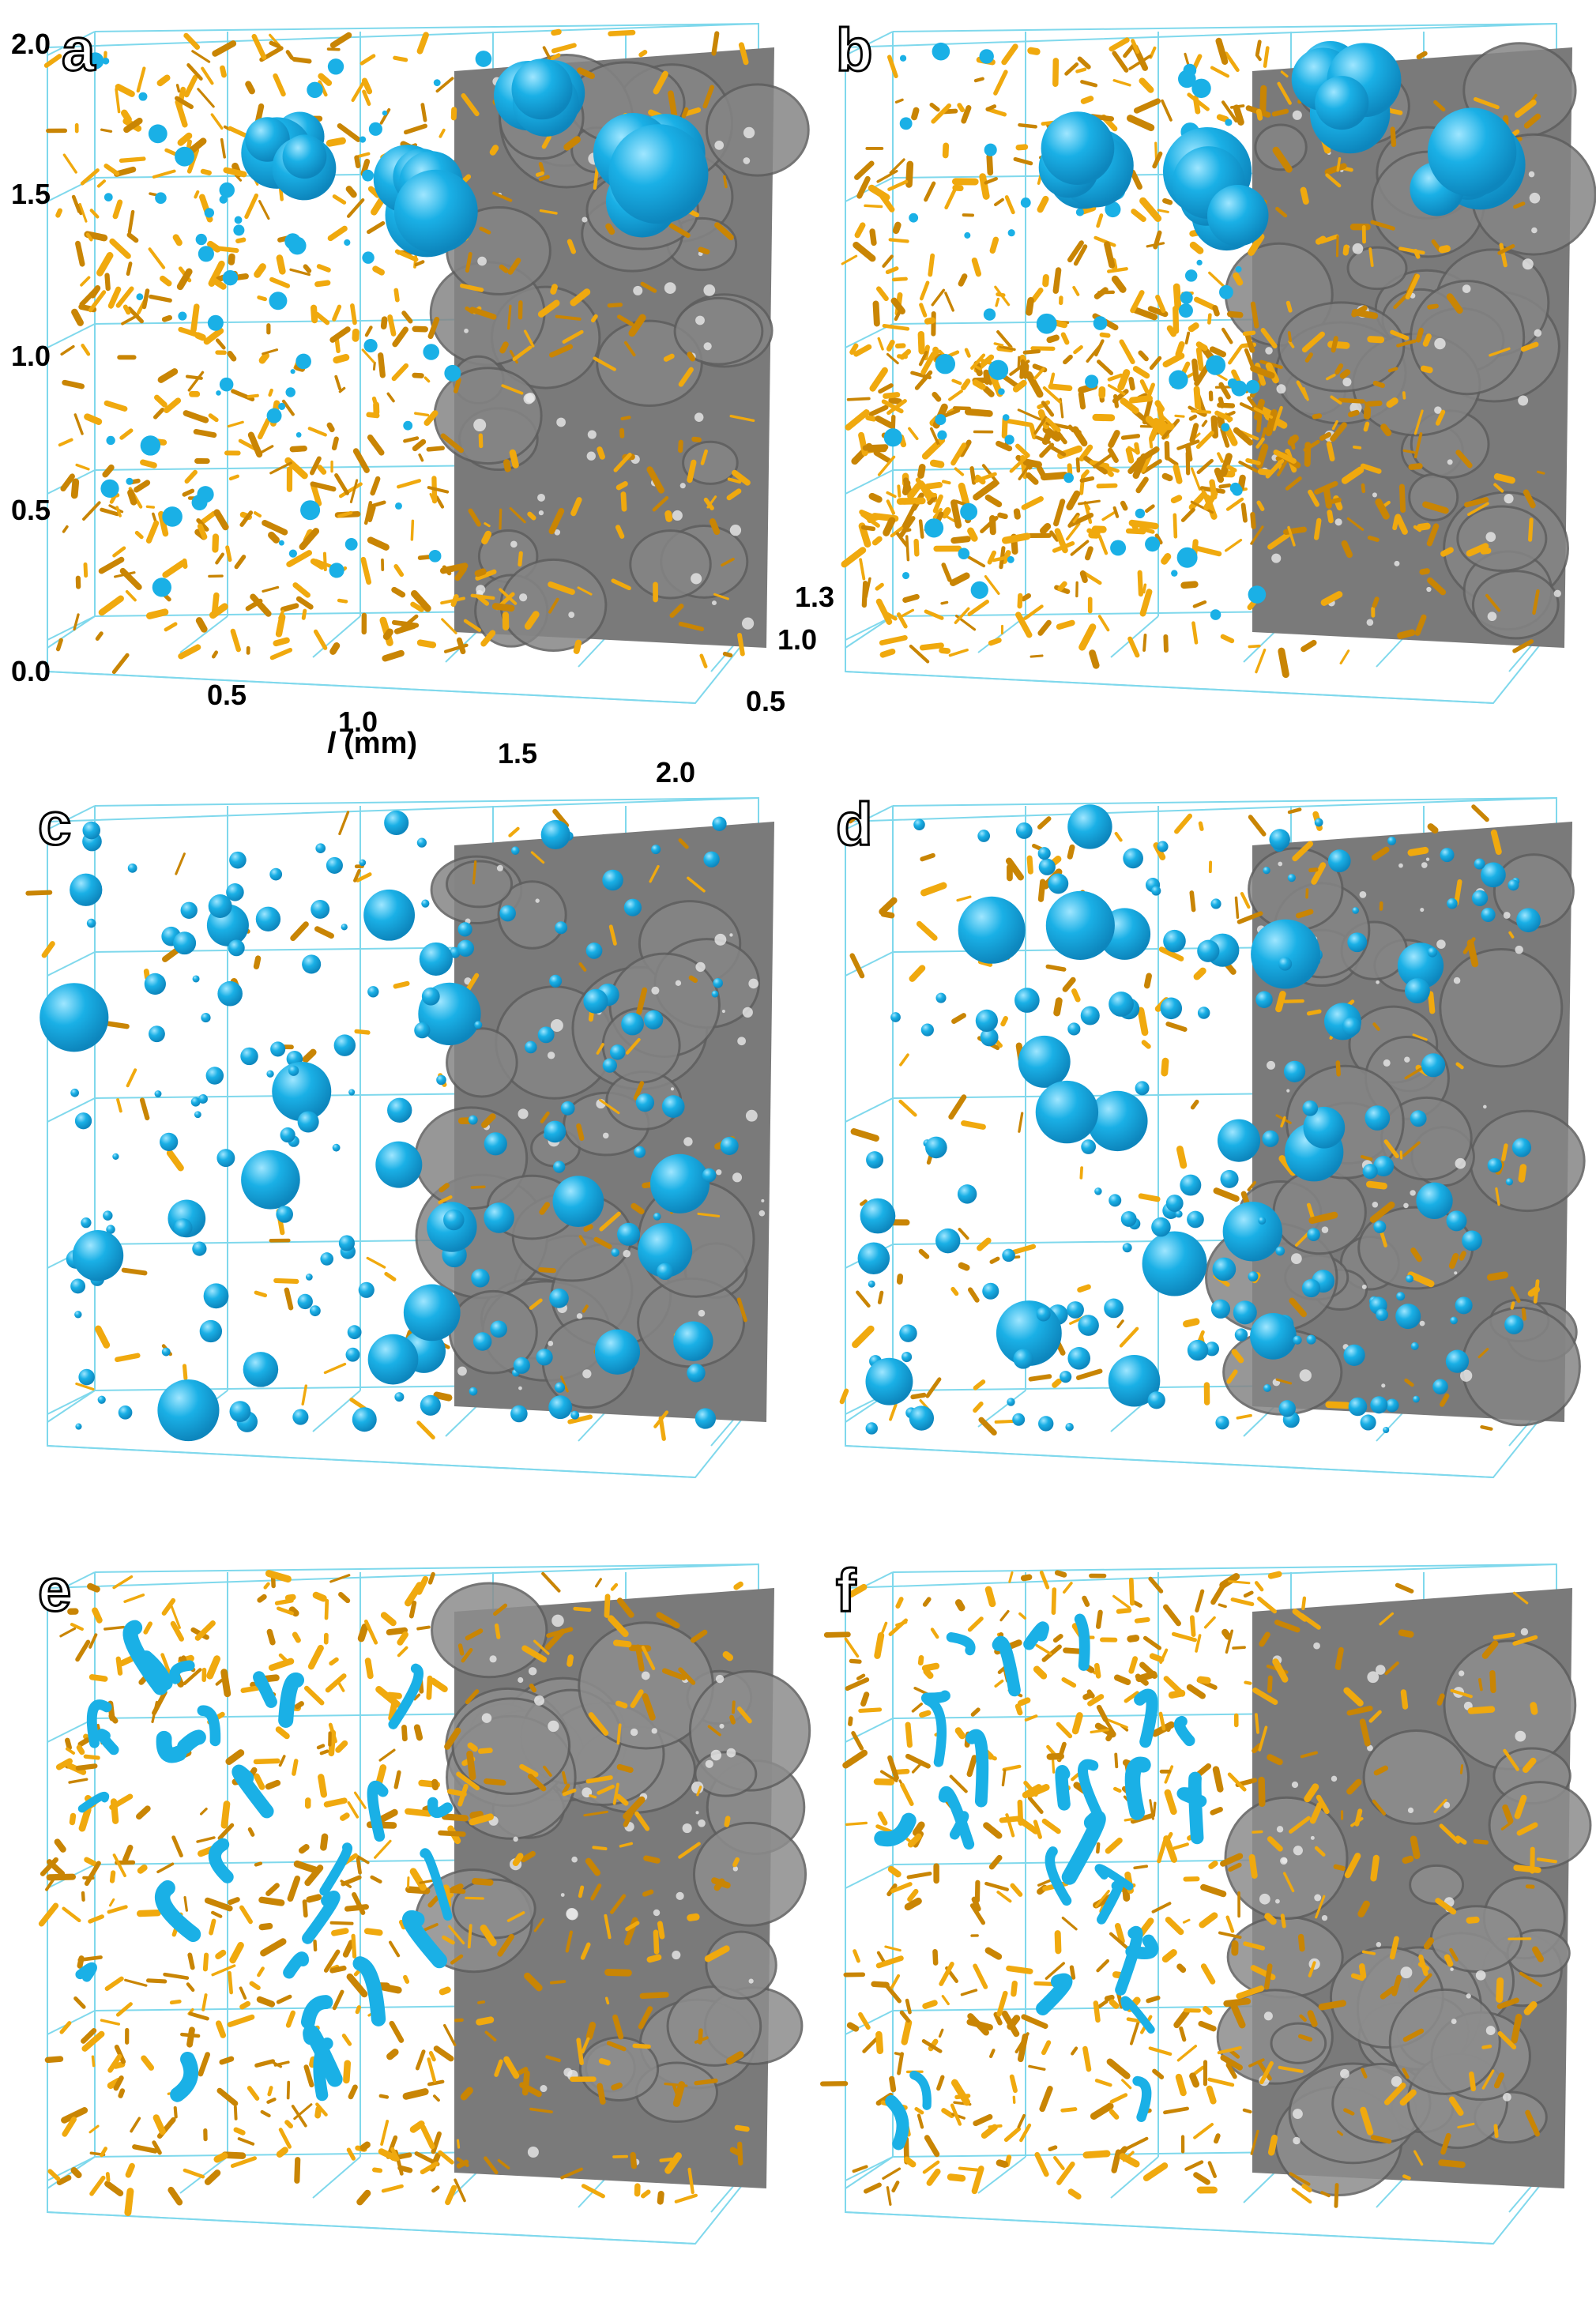 The height and width of the screenshot is (2318, 1596). I want to click on panel-label-f: f, so click(845, 1590).